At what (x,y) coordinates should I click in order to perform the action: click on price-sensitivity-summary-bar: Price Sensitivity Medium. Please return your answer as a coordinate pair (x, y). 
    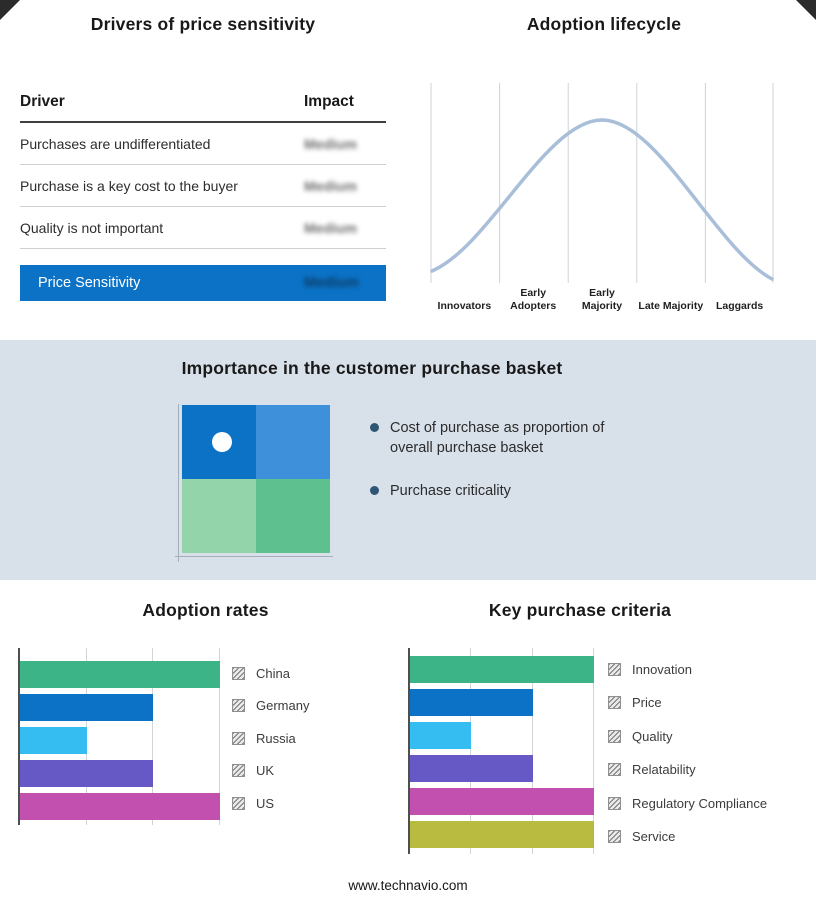
    Looking at the image, I should click on (203, 283).